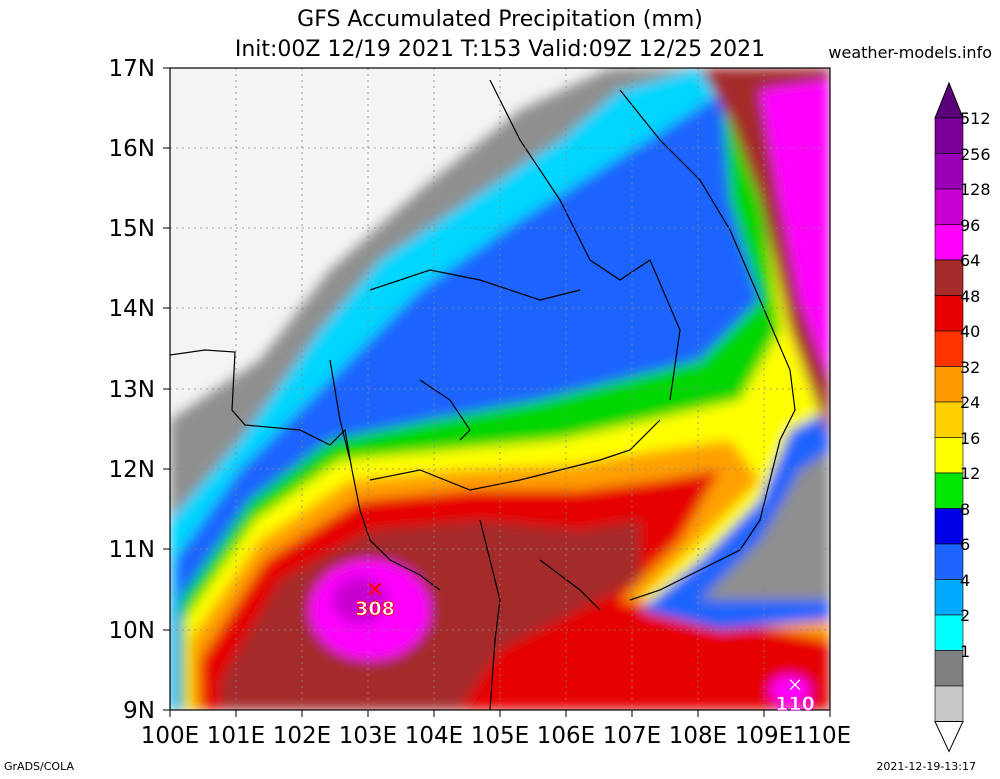 This screenshot has height=779, width=1000. I want to click on colorbar-label: 512, so click(975, 118).